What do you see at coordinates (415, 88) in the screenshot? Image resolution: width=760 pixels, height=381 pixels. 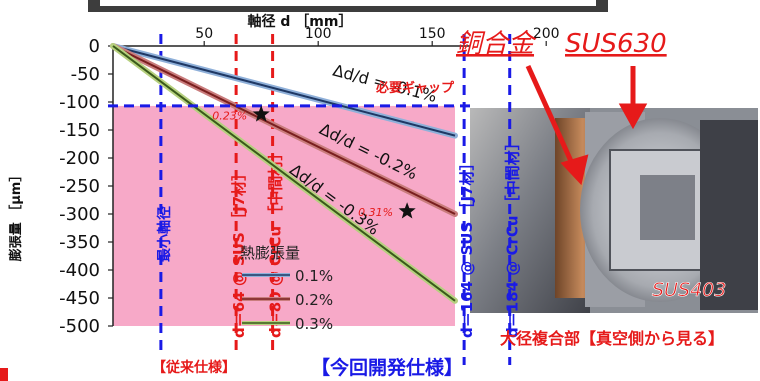 I see `required-gap-label: 必要ギャップ` at bounding box center [415, 88].